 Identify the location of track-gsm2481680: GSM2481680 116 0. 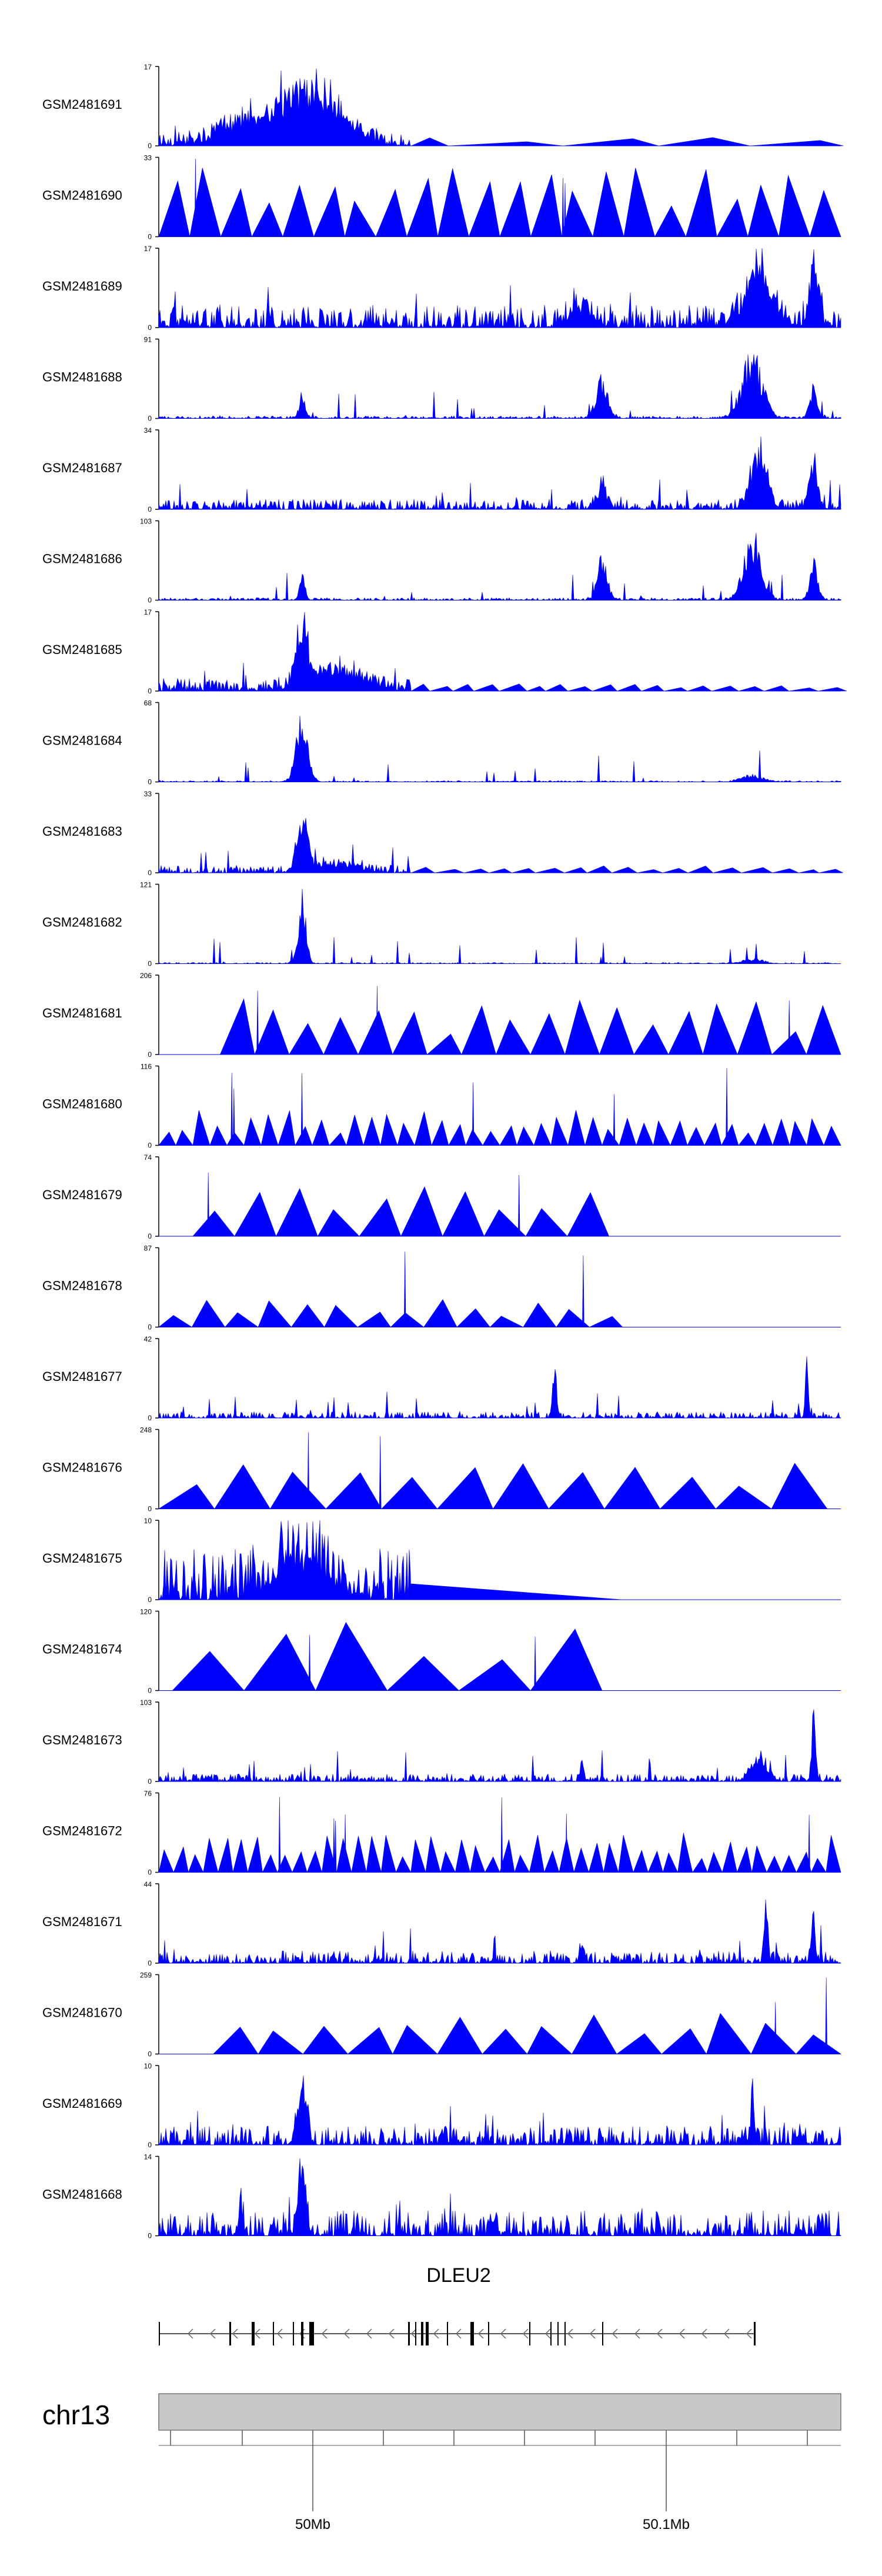
(441, 1106).